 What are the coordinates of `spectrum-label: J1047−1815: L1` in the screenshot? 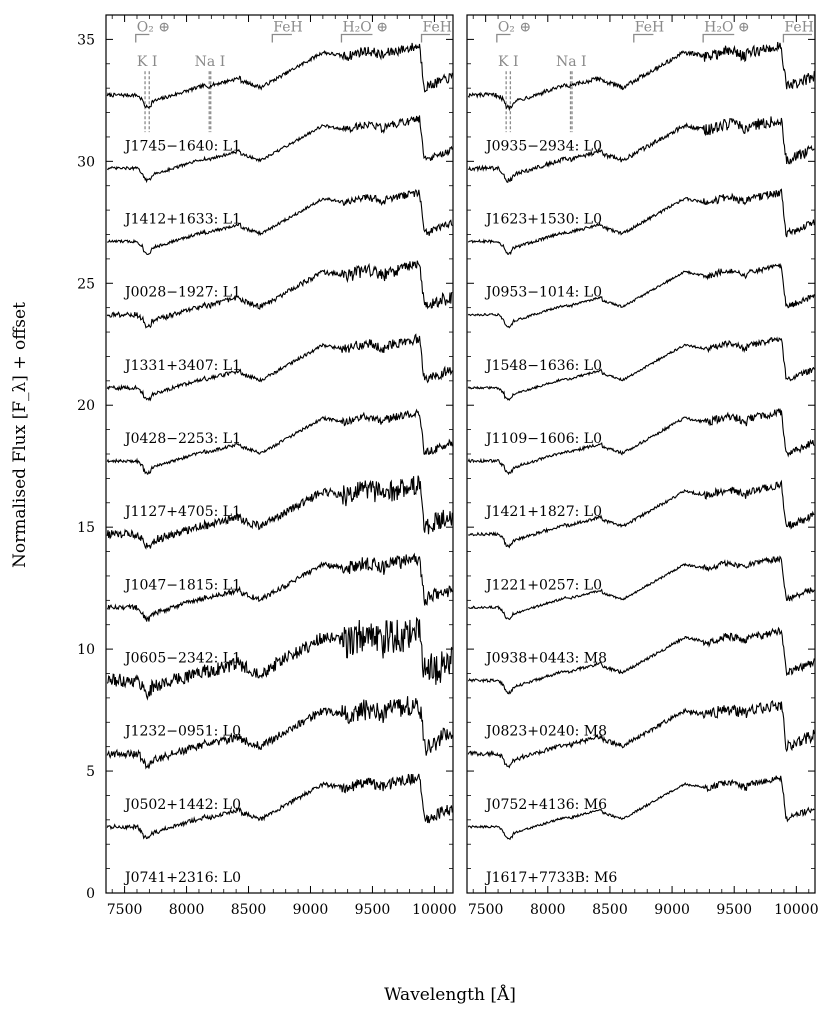 It's located at (182, 585).